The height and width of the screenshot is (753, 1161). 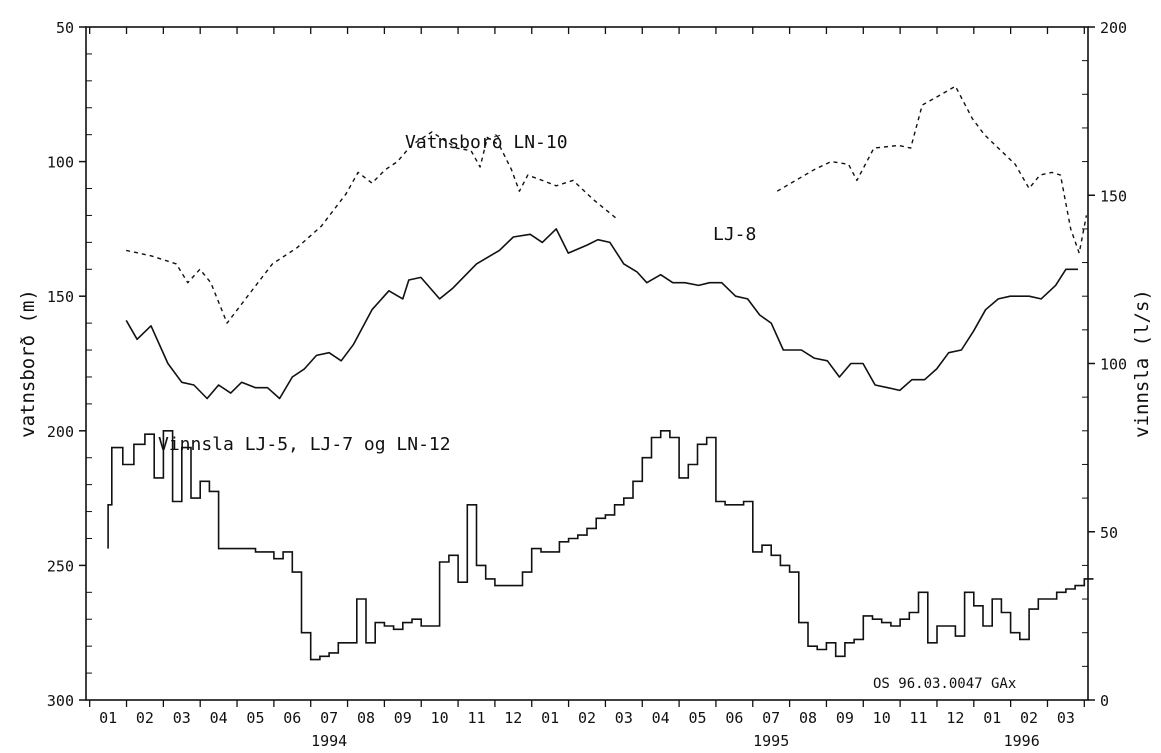 I want to click on right-axis-title: vinnsla (l/s), so click(x=1142, y=363).